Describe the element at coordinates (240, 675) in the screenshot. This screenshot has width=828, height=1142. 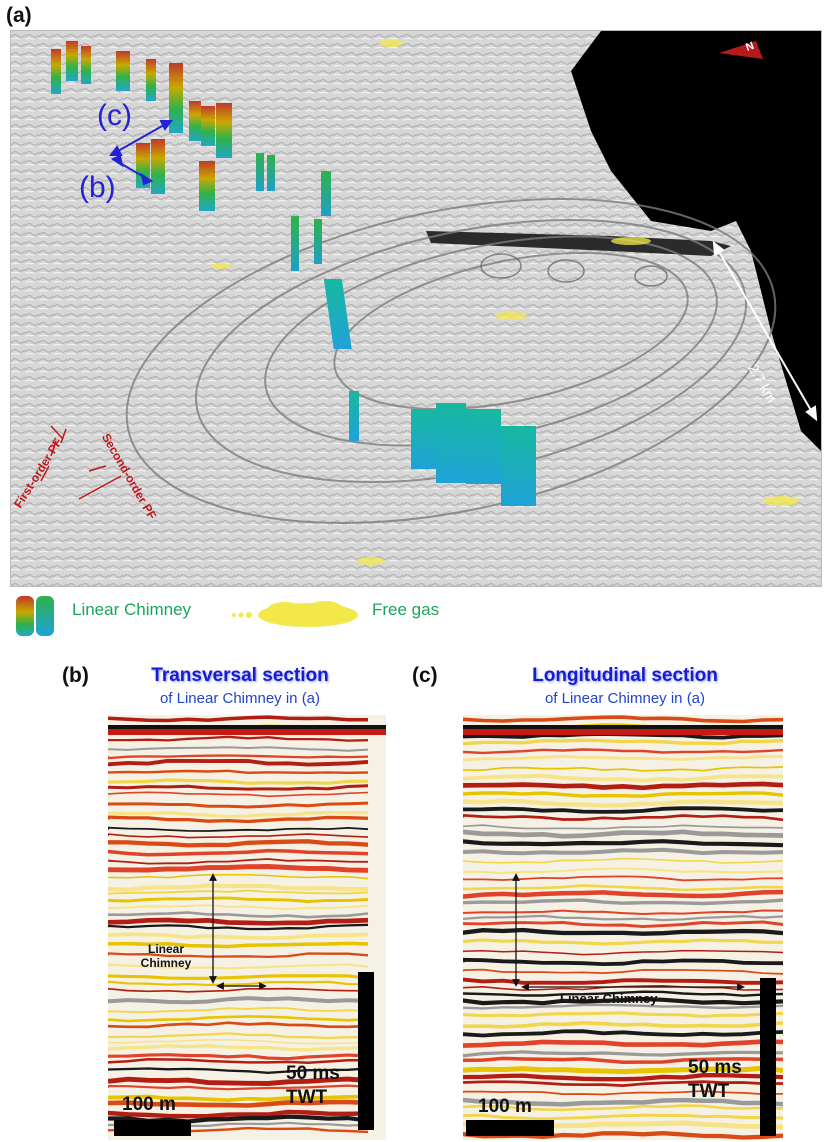
I see `panel-b-title: Transversal section` at that location.